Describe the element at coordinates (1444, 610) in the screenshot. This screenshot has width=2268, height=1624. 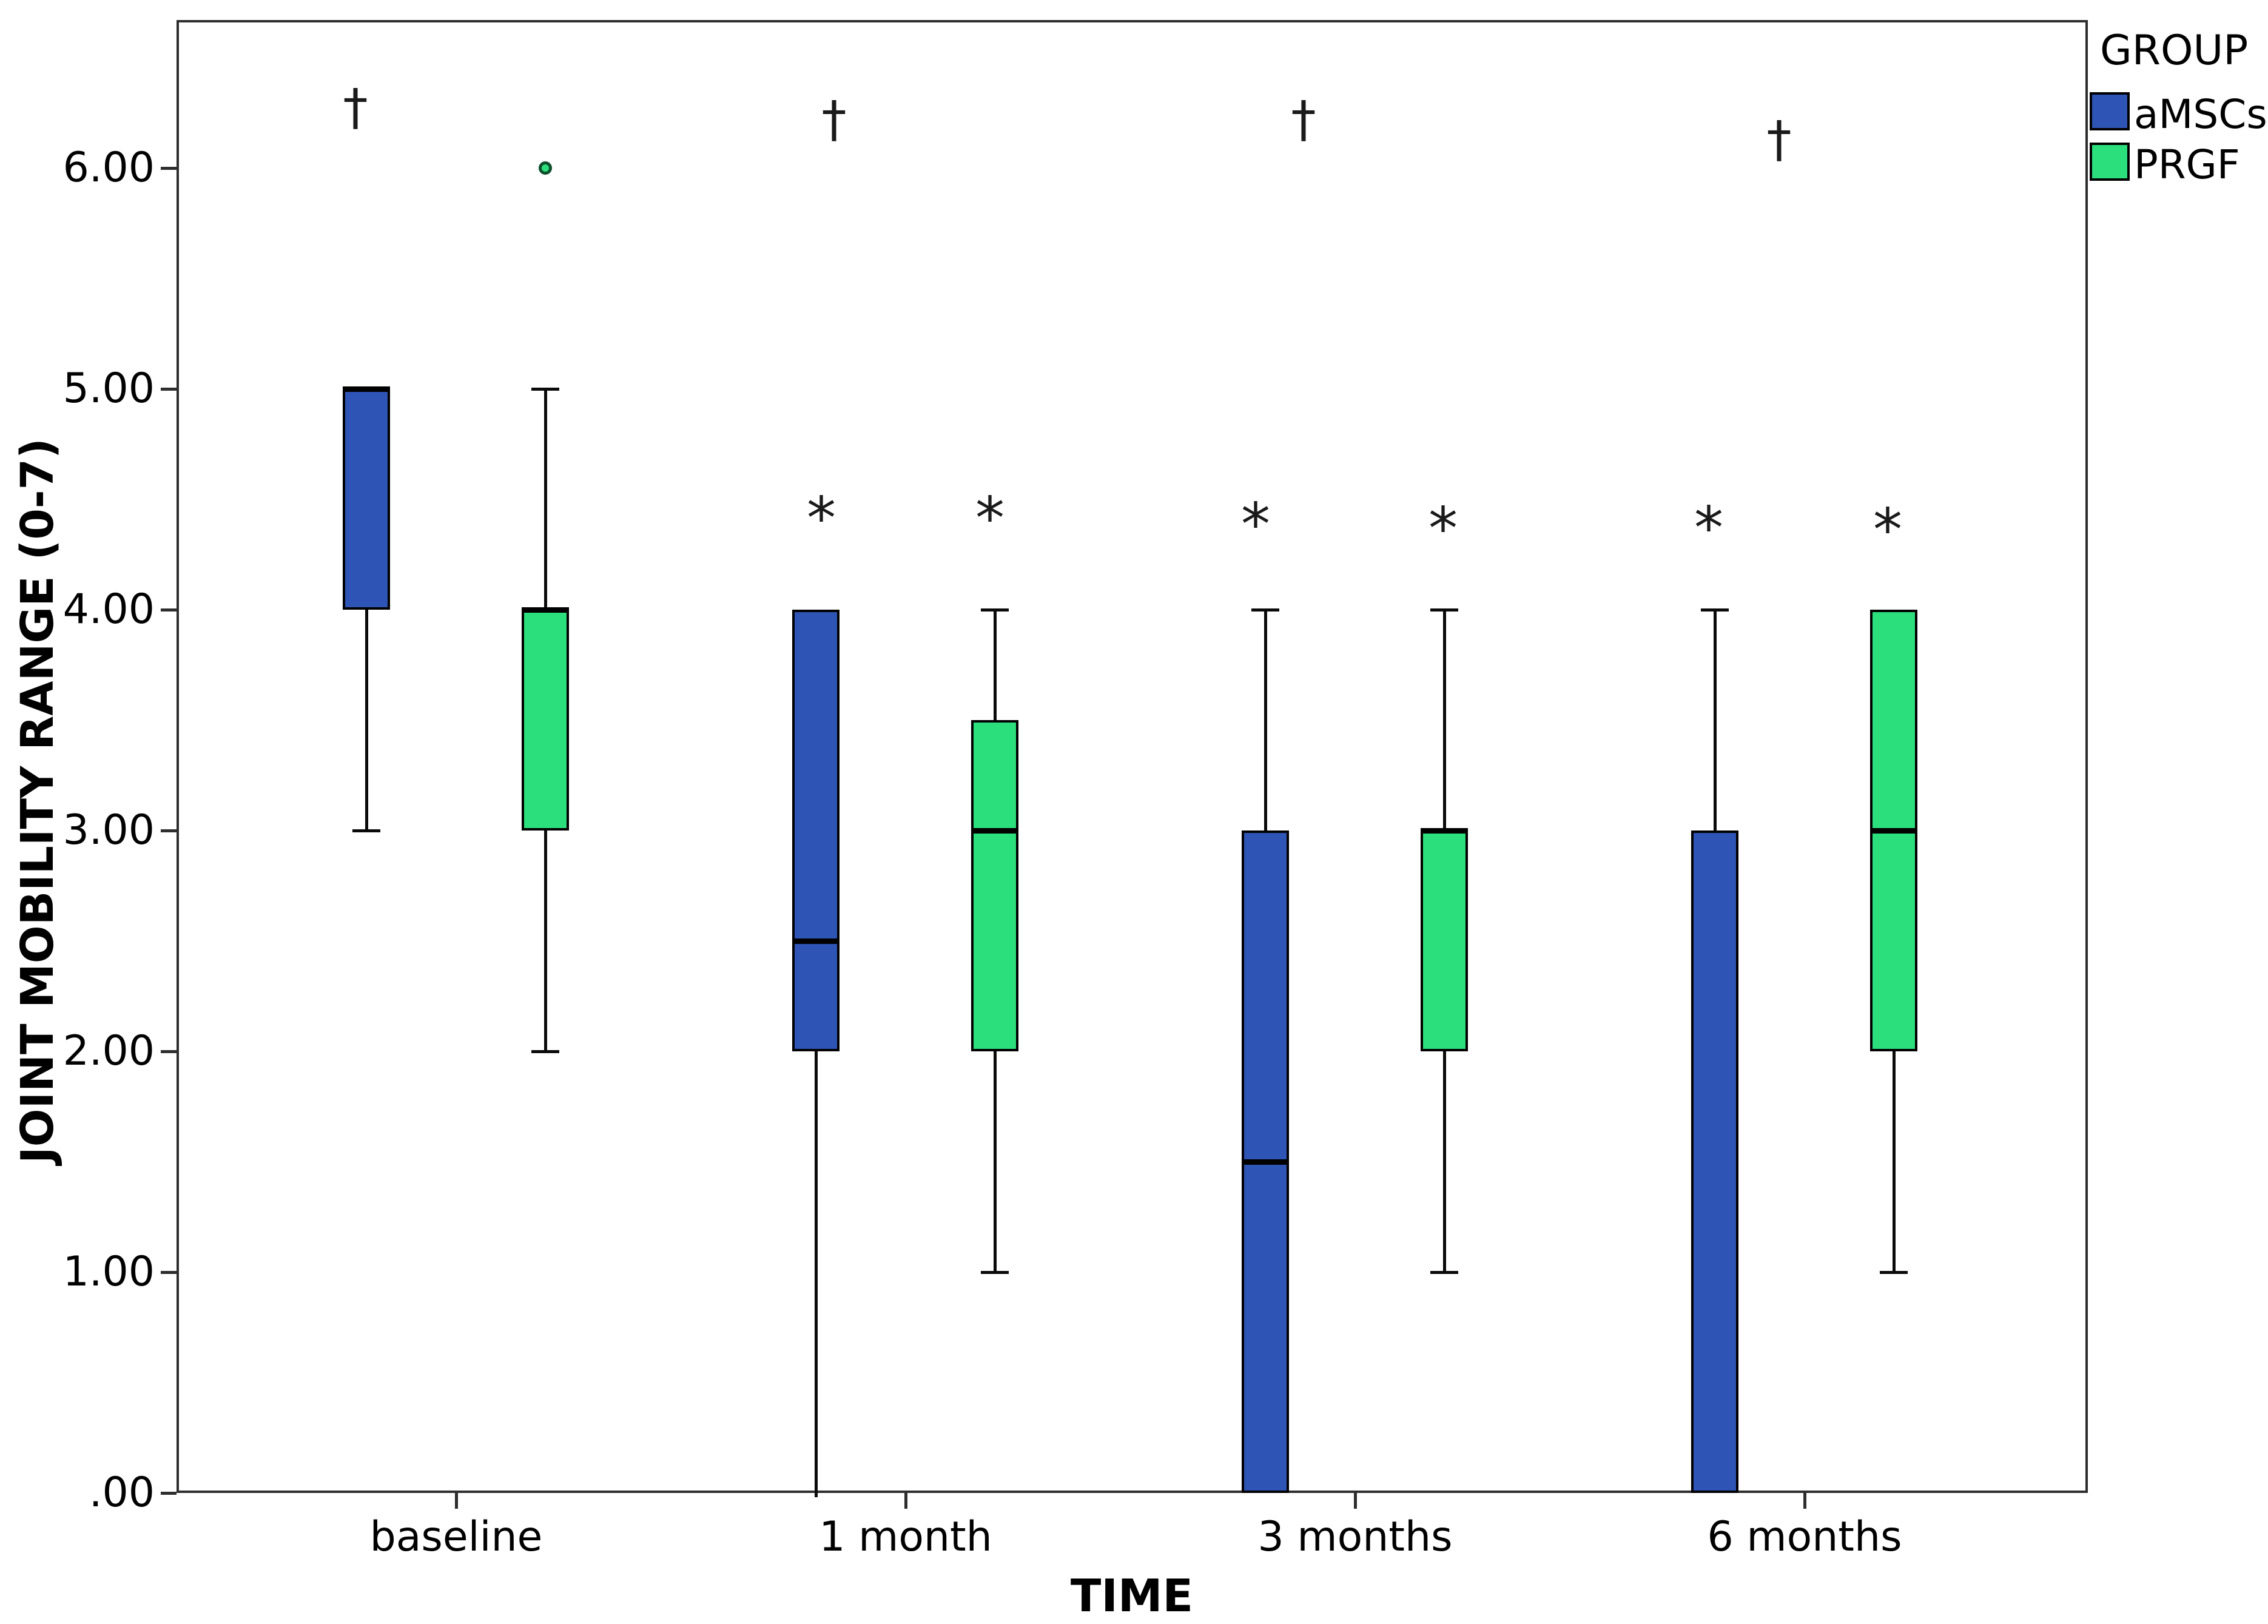
I see `upper-whisker-cap-prgf-3-months` at that location.